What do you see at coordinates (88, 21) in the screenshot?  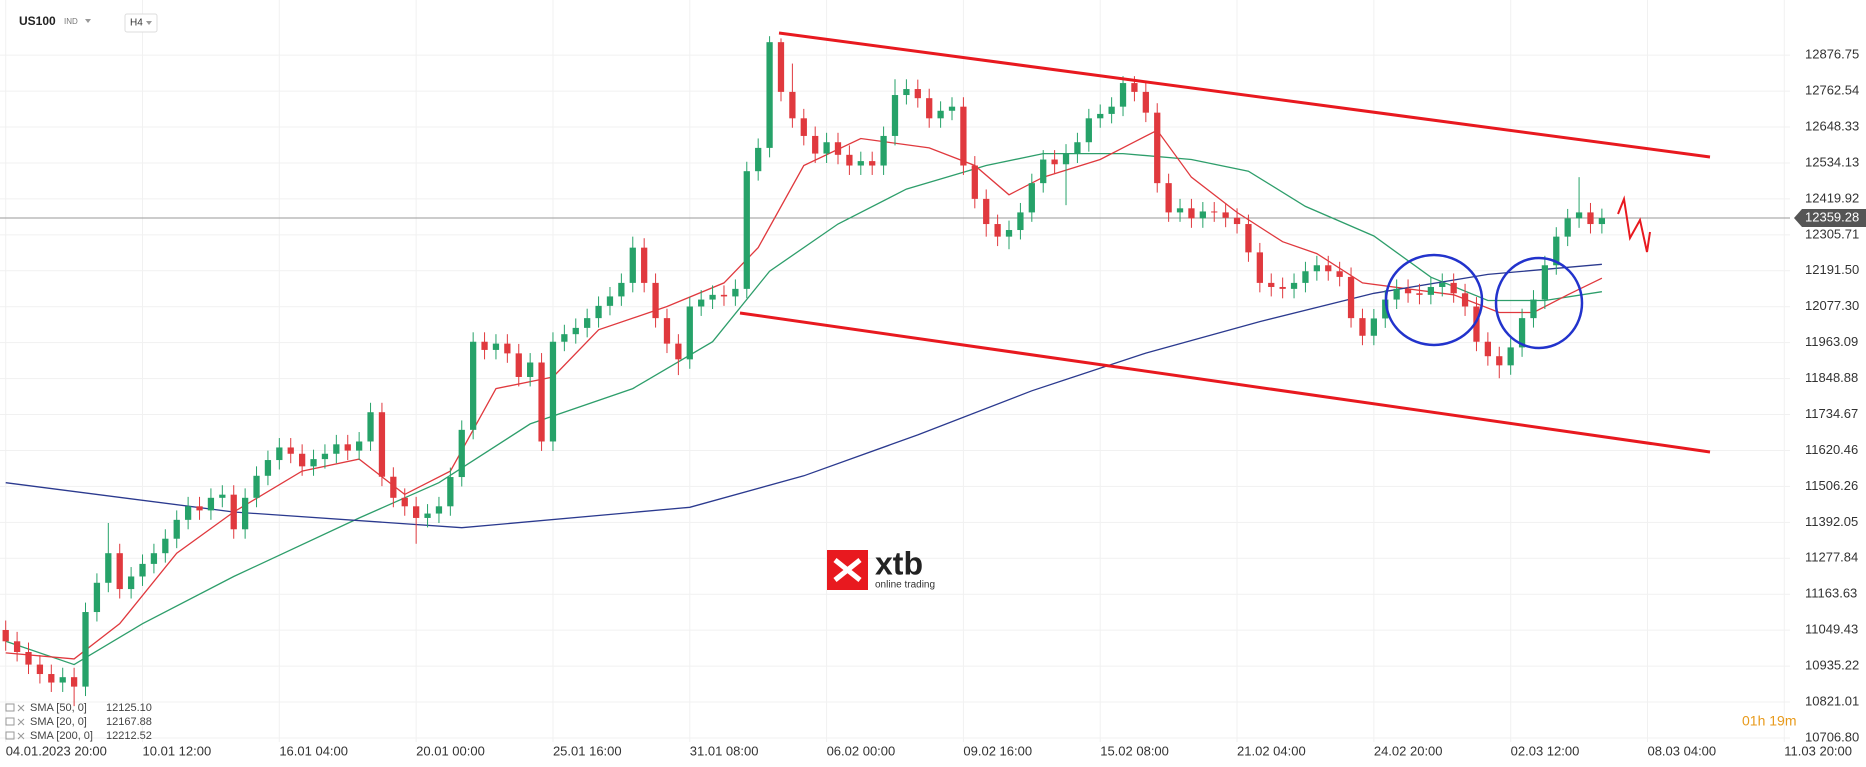 I see `dropdown-arrow` at bounding box center [88, 21].